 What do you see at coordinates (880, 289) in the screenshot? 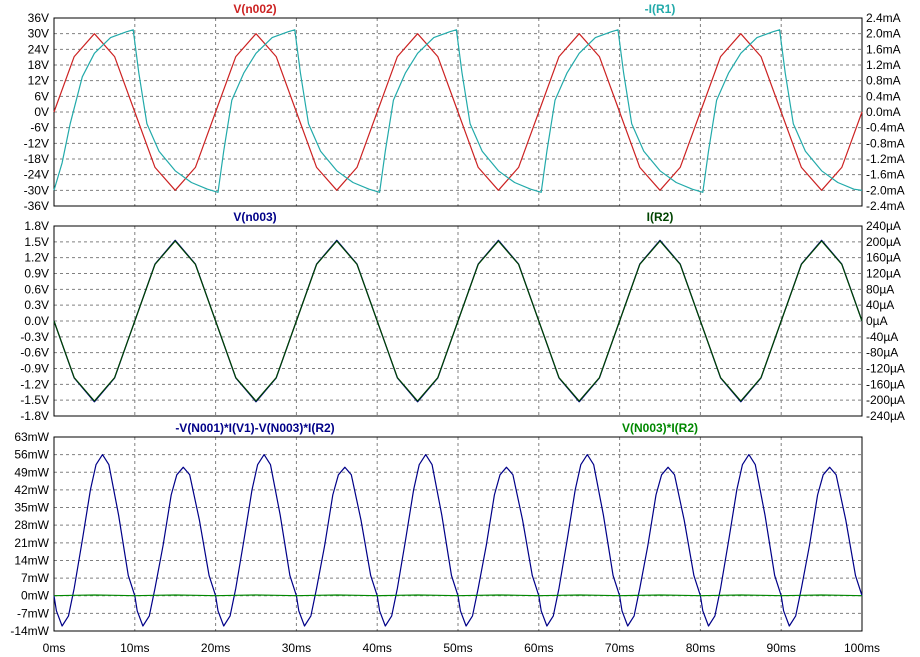
I see `right-tick-label: 80µA` at bounding box center [880, 289].